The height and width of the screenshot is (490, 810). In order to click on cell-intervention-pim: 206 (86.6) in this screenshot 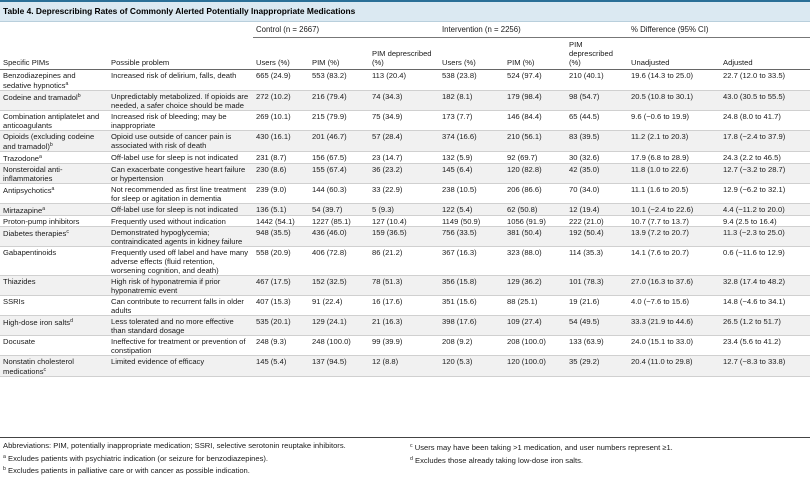, I will do `click(524, 189)`.